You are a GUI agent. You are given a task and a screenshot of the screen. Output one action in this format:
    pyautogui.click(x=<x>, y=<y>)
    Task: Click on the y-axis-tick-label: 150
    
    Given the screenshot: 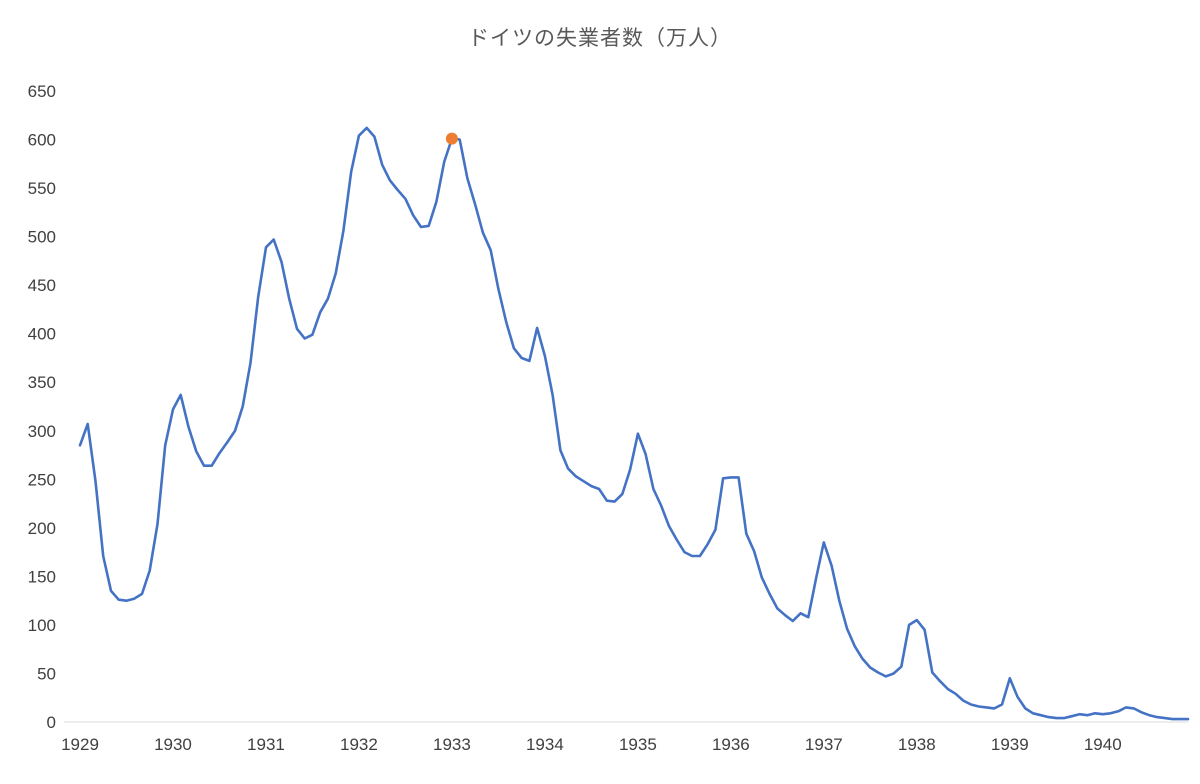 What is the action you would take?
    pyautogui.click(x=42, y=576)
    